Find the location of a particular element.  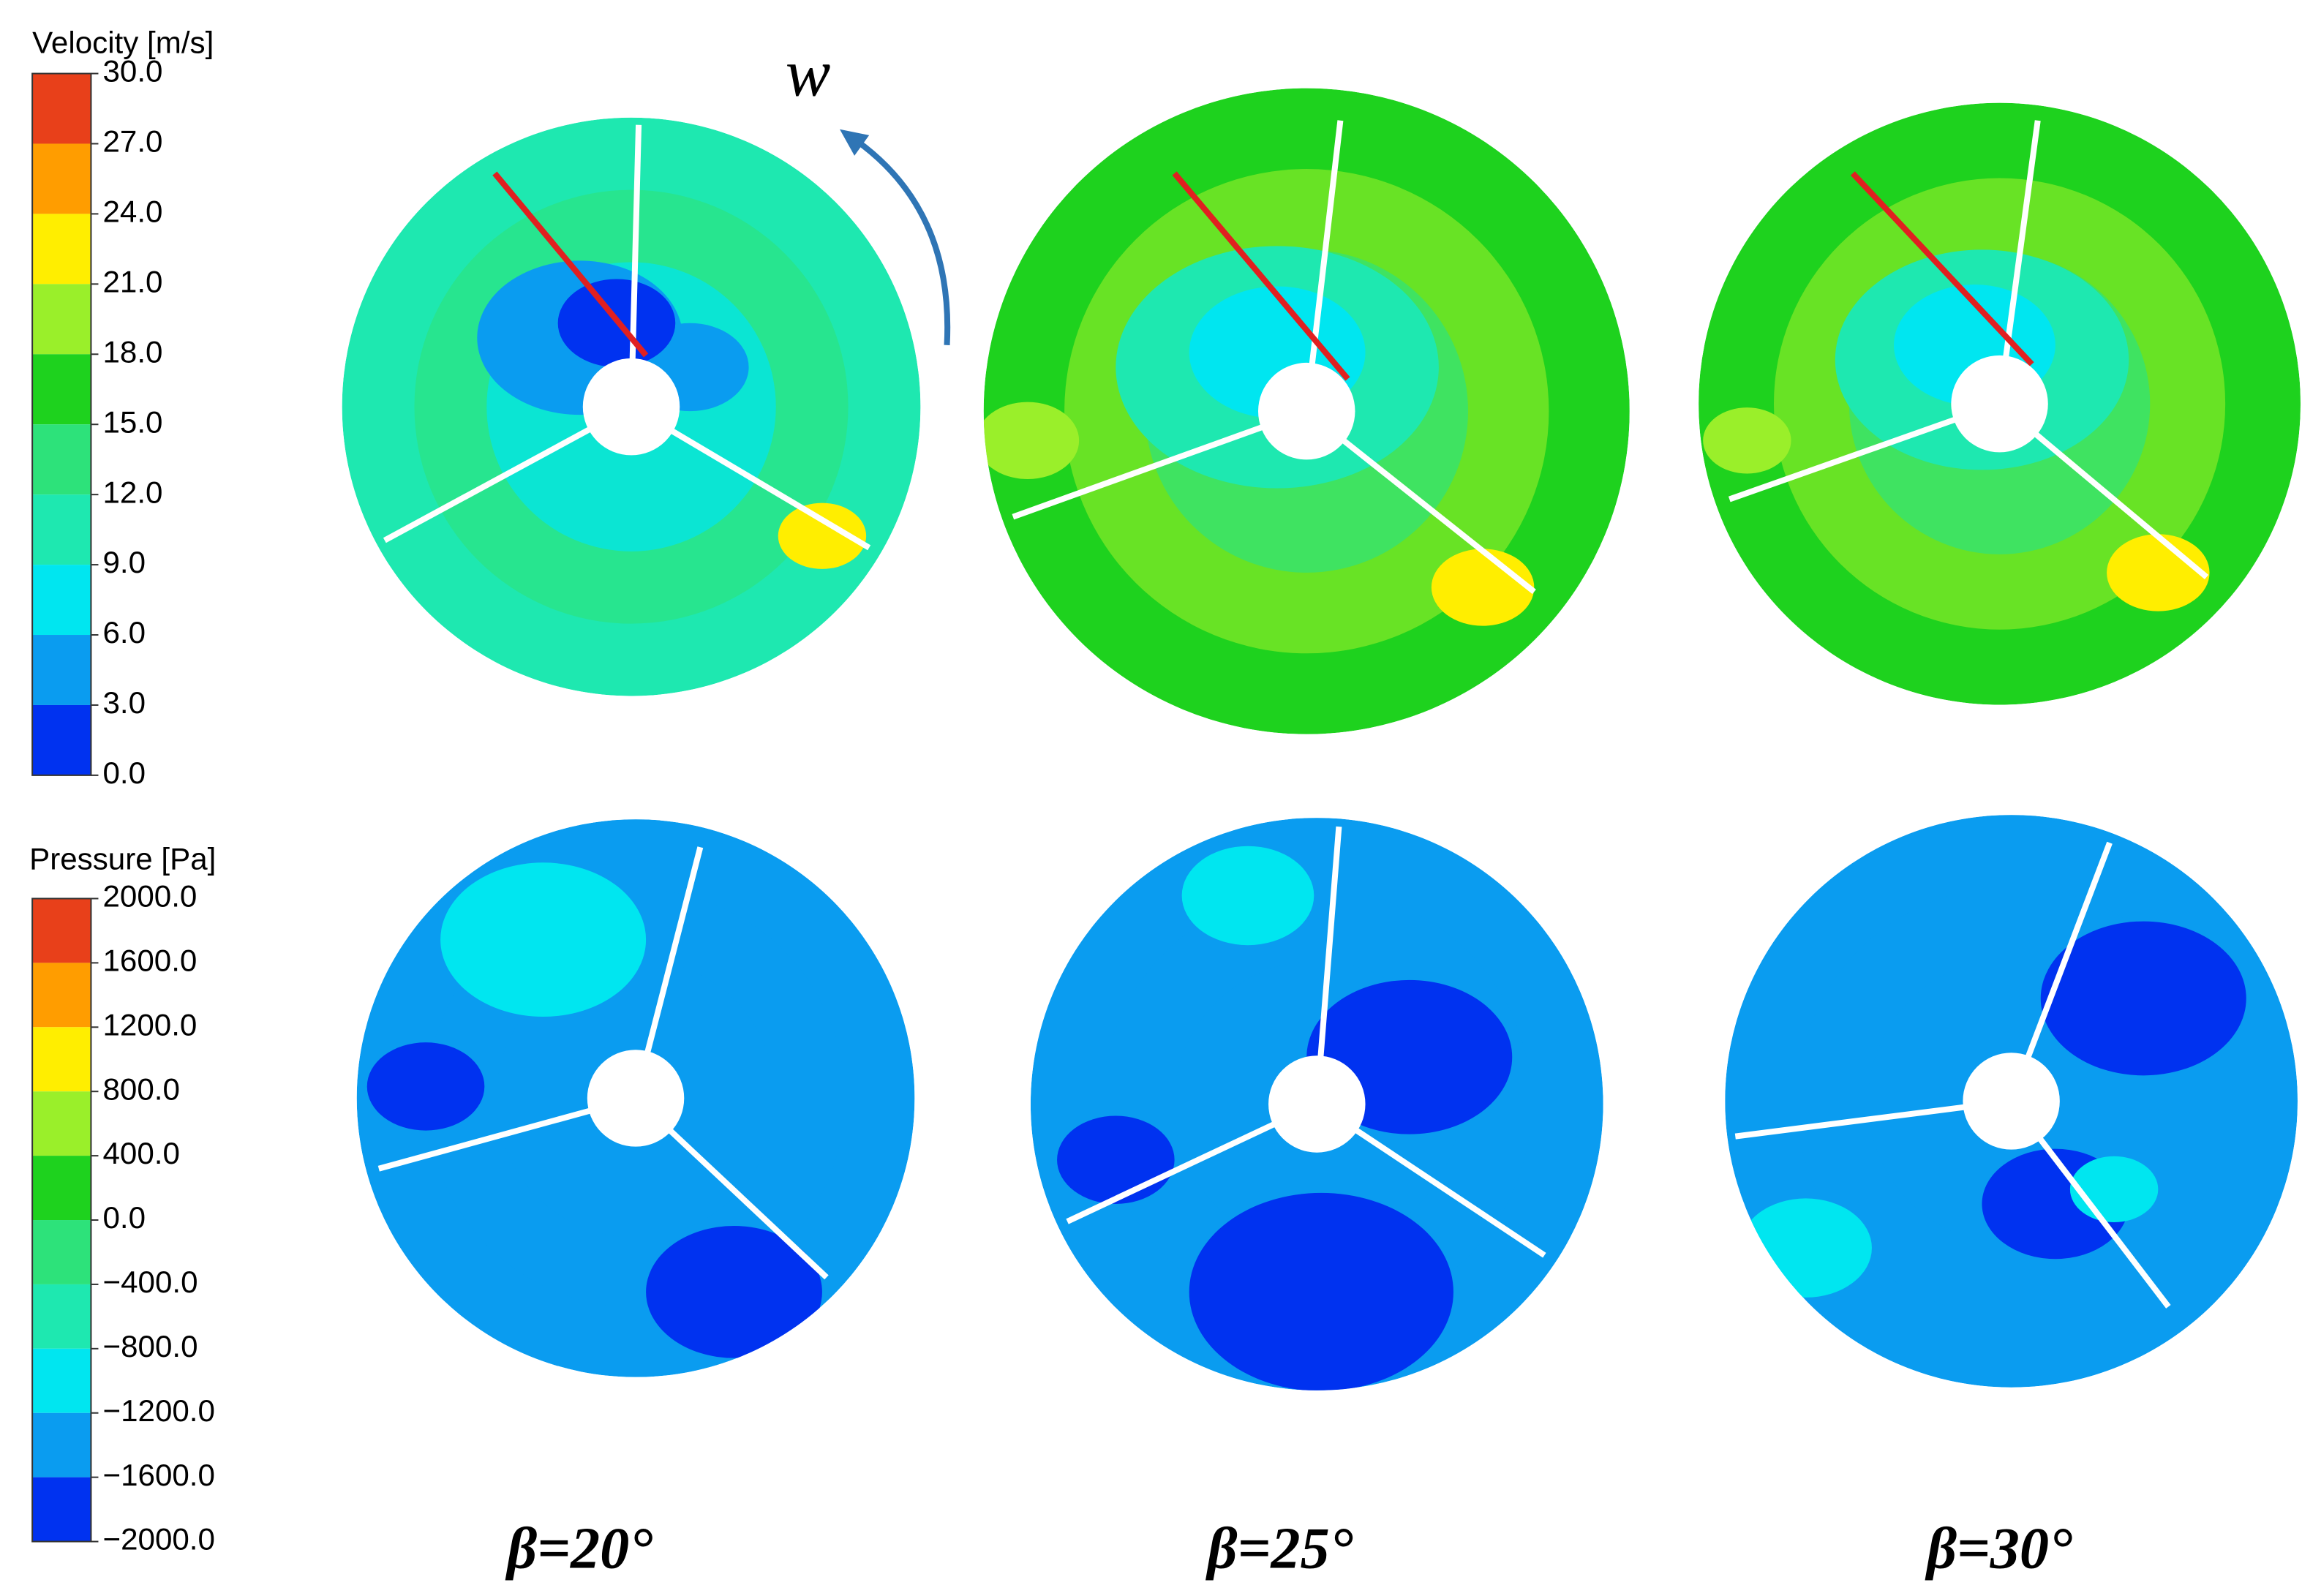

velocity-legend-title: Velocity [m/s] is located at coordinates (123, 42).